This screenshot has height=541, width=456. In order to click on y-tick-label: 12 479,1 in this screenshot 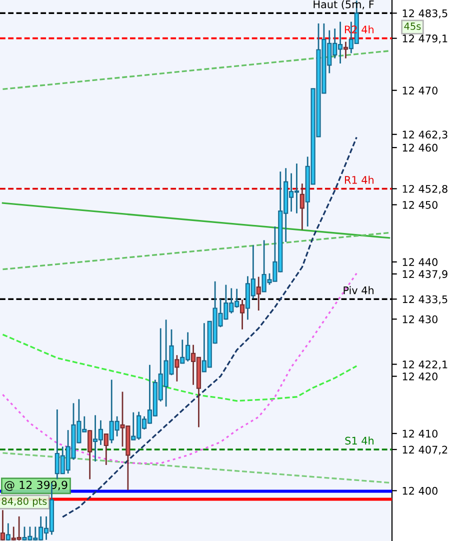, I will do `click(425, 39)`.